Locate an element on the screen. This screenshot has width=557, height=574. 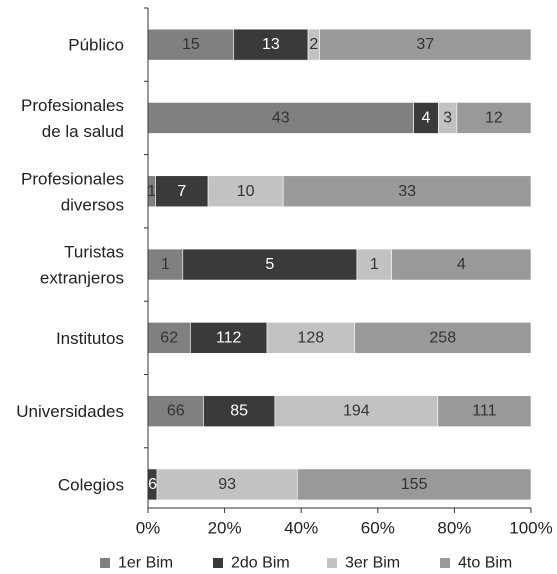
x-tick-label: 80% is located at coordinates (454, 528).